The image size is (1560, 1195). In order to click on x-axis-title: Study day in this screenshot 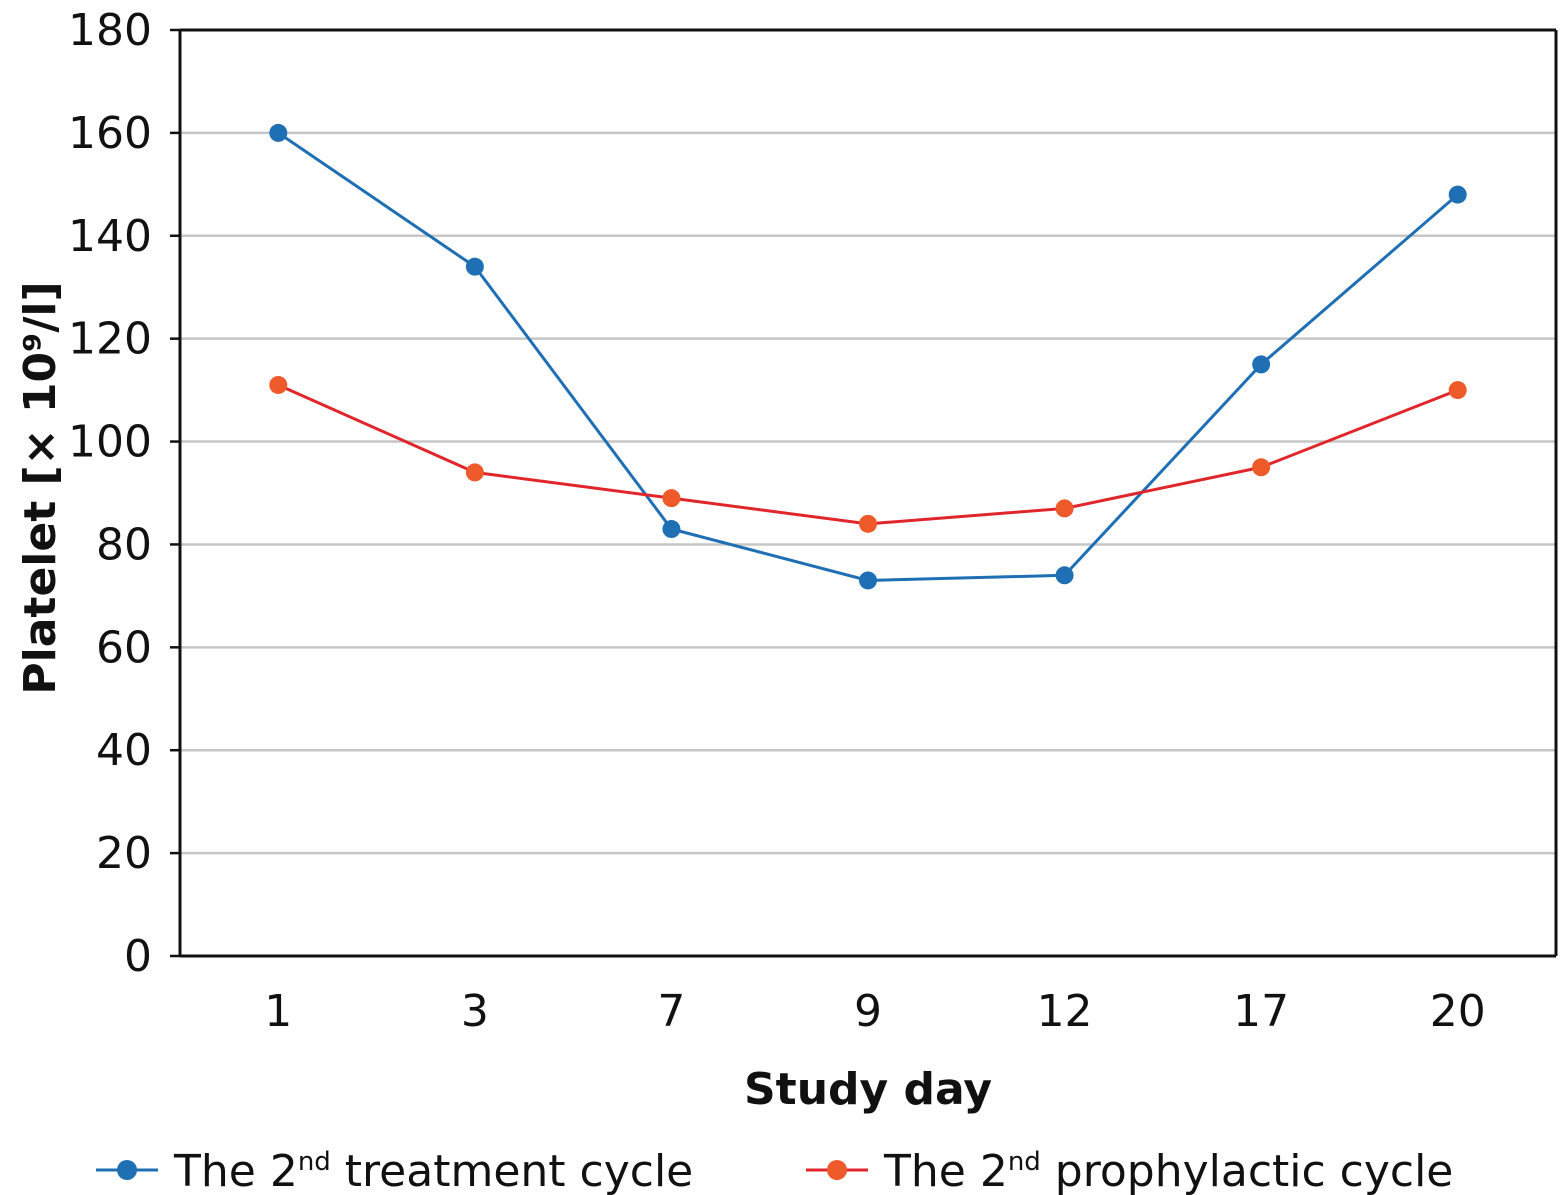, I will do `click(868, 1089)`.